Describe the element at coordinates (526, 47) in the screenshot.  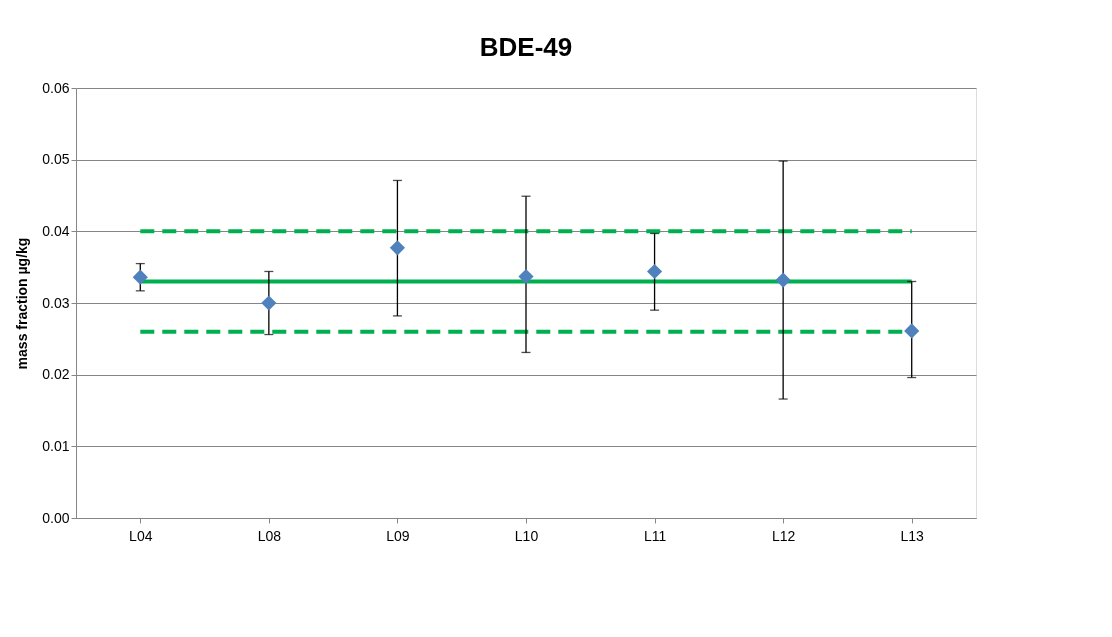
I see `chart-title: BDE-49` at that location.